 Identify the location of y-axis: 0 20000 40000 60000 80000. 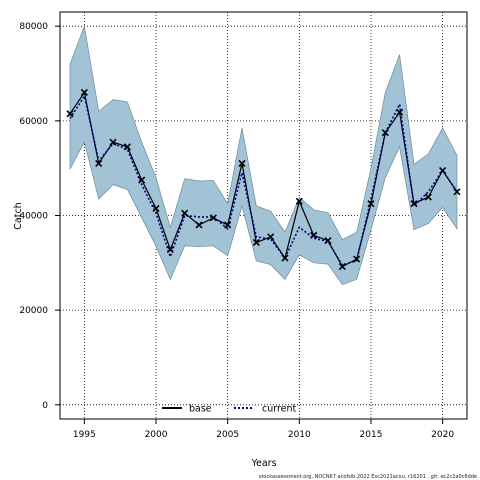
(39, 216).